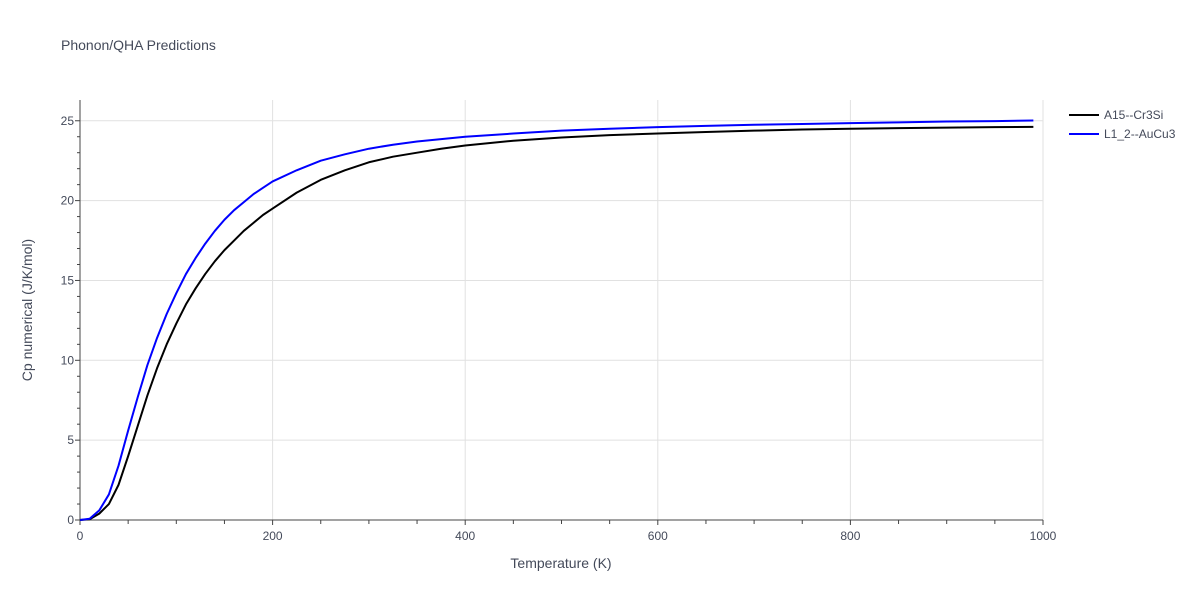 Image resolution: width=1200 pixels, height=600 pixels. I want to click on x-tick-label: 800, so click(850, 536).